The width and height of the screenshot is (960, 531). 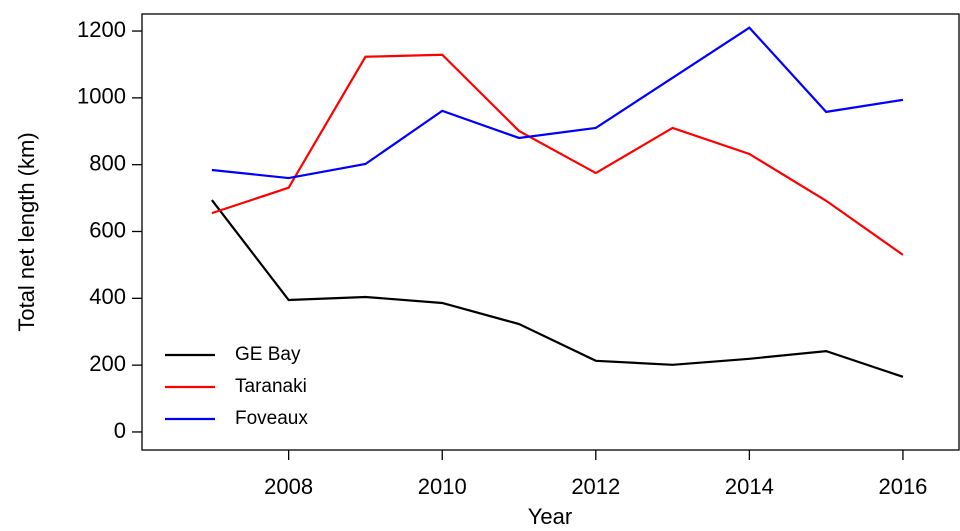 I want to click on y-tick-label: 400, so click(x=107, y=296).